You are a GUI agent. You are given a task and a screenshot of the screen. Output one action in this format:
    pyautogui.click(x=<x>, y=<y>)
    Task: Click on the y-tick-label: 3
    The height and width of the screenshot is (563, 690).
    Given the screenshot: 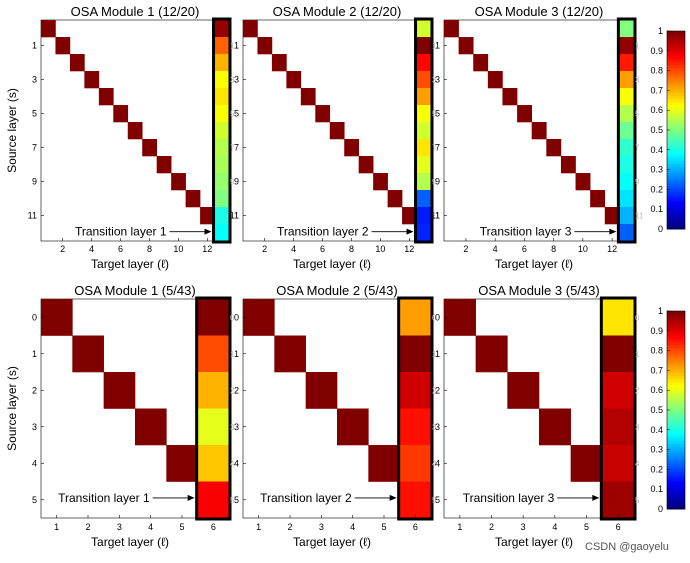 What is the action you would take?
    pyautogui.click(x=34, y=427)
    